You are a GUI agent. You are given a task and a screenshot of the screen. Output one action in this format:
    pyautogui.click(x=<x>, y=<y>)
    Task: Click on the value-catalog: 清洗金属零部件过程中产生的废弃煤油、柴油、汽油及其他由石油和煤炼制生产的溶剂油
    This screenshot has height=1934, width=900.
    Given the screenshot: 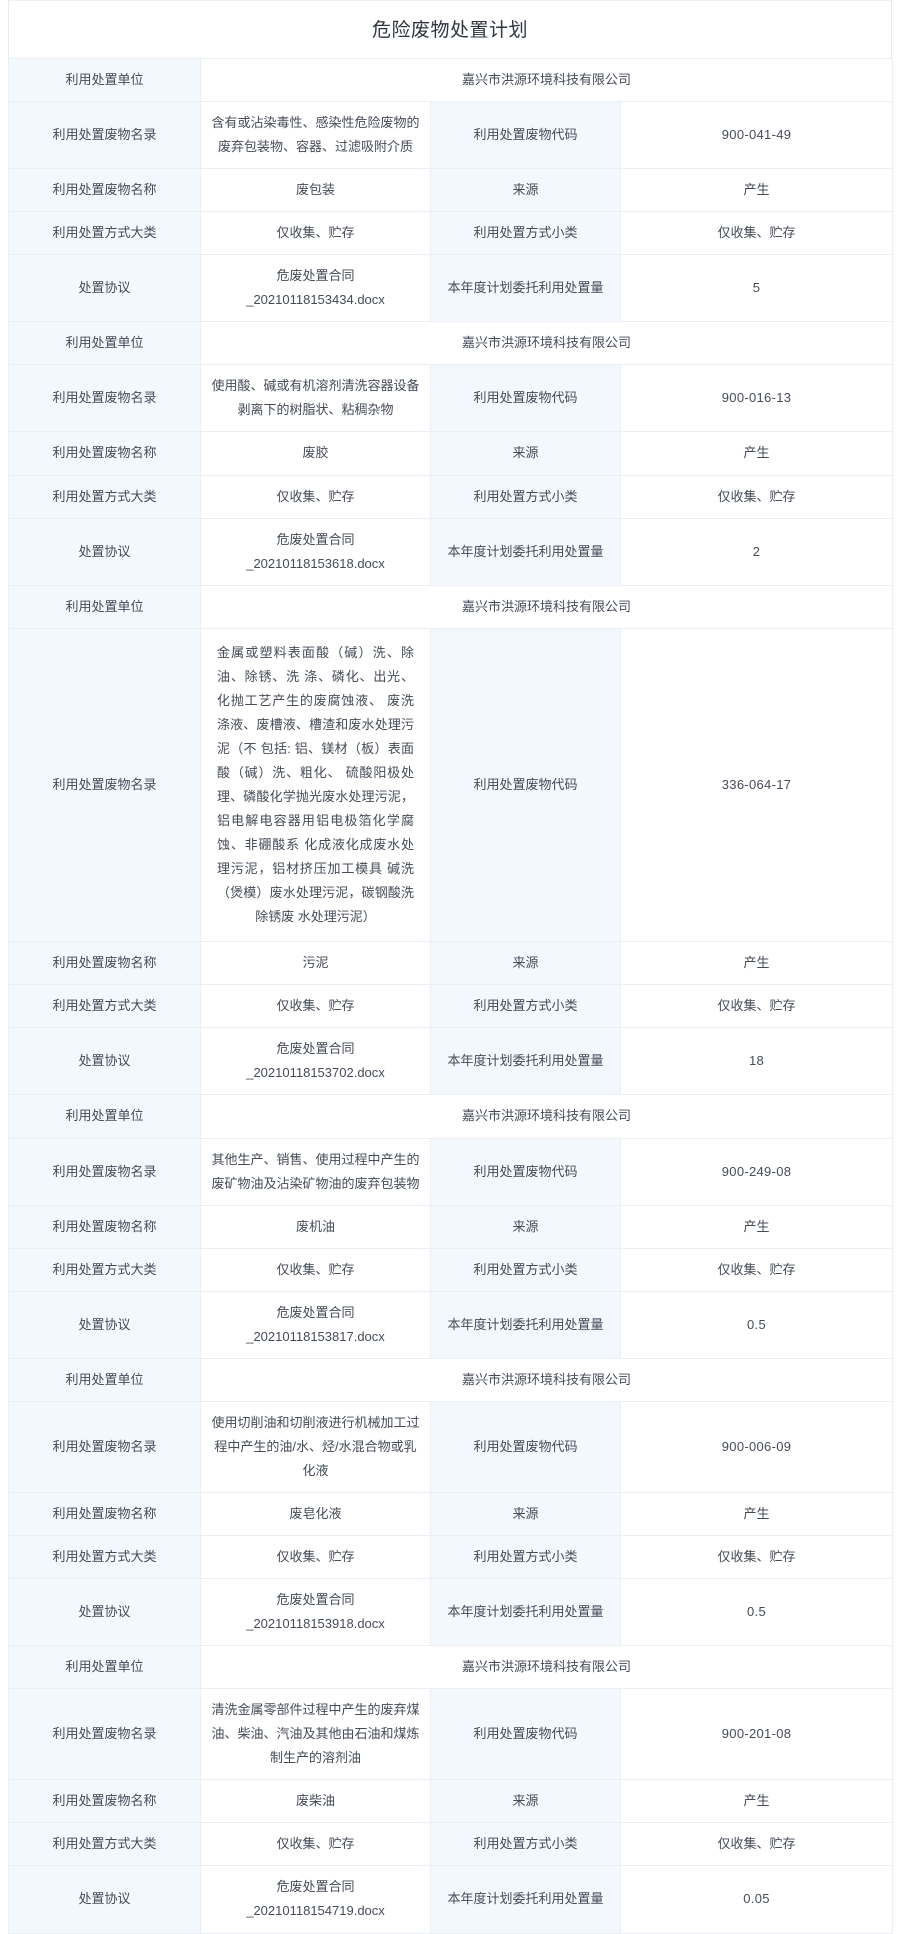 What is the action you would take?
    pyautogui.click(x=315, y=1734)
    